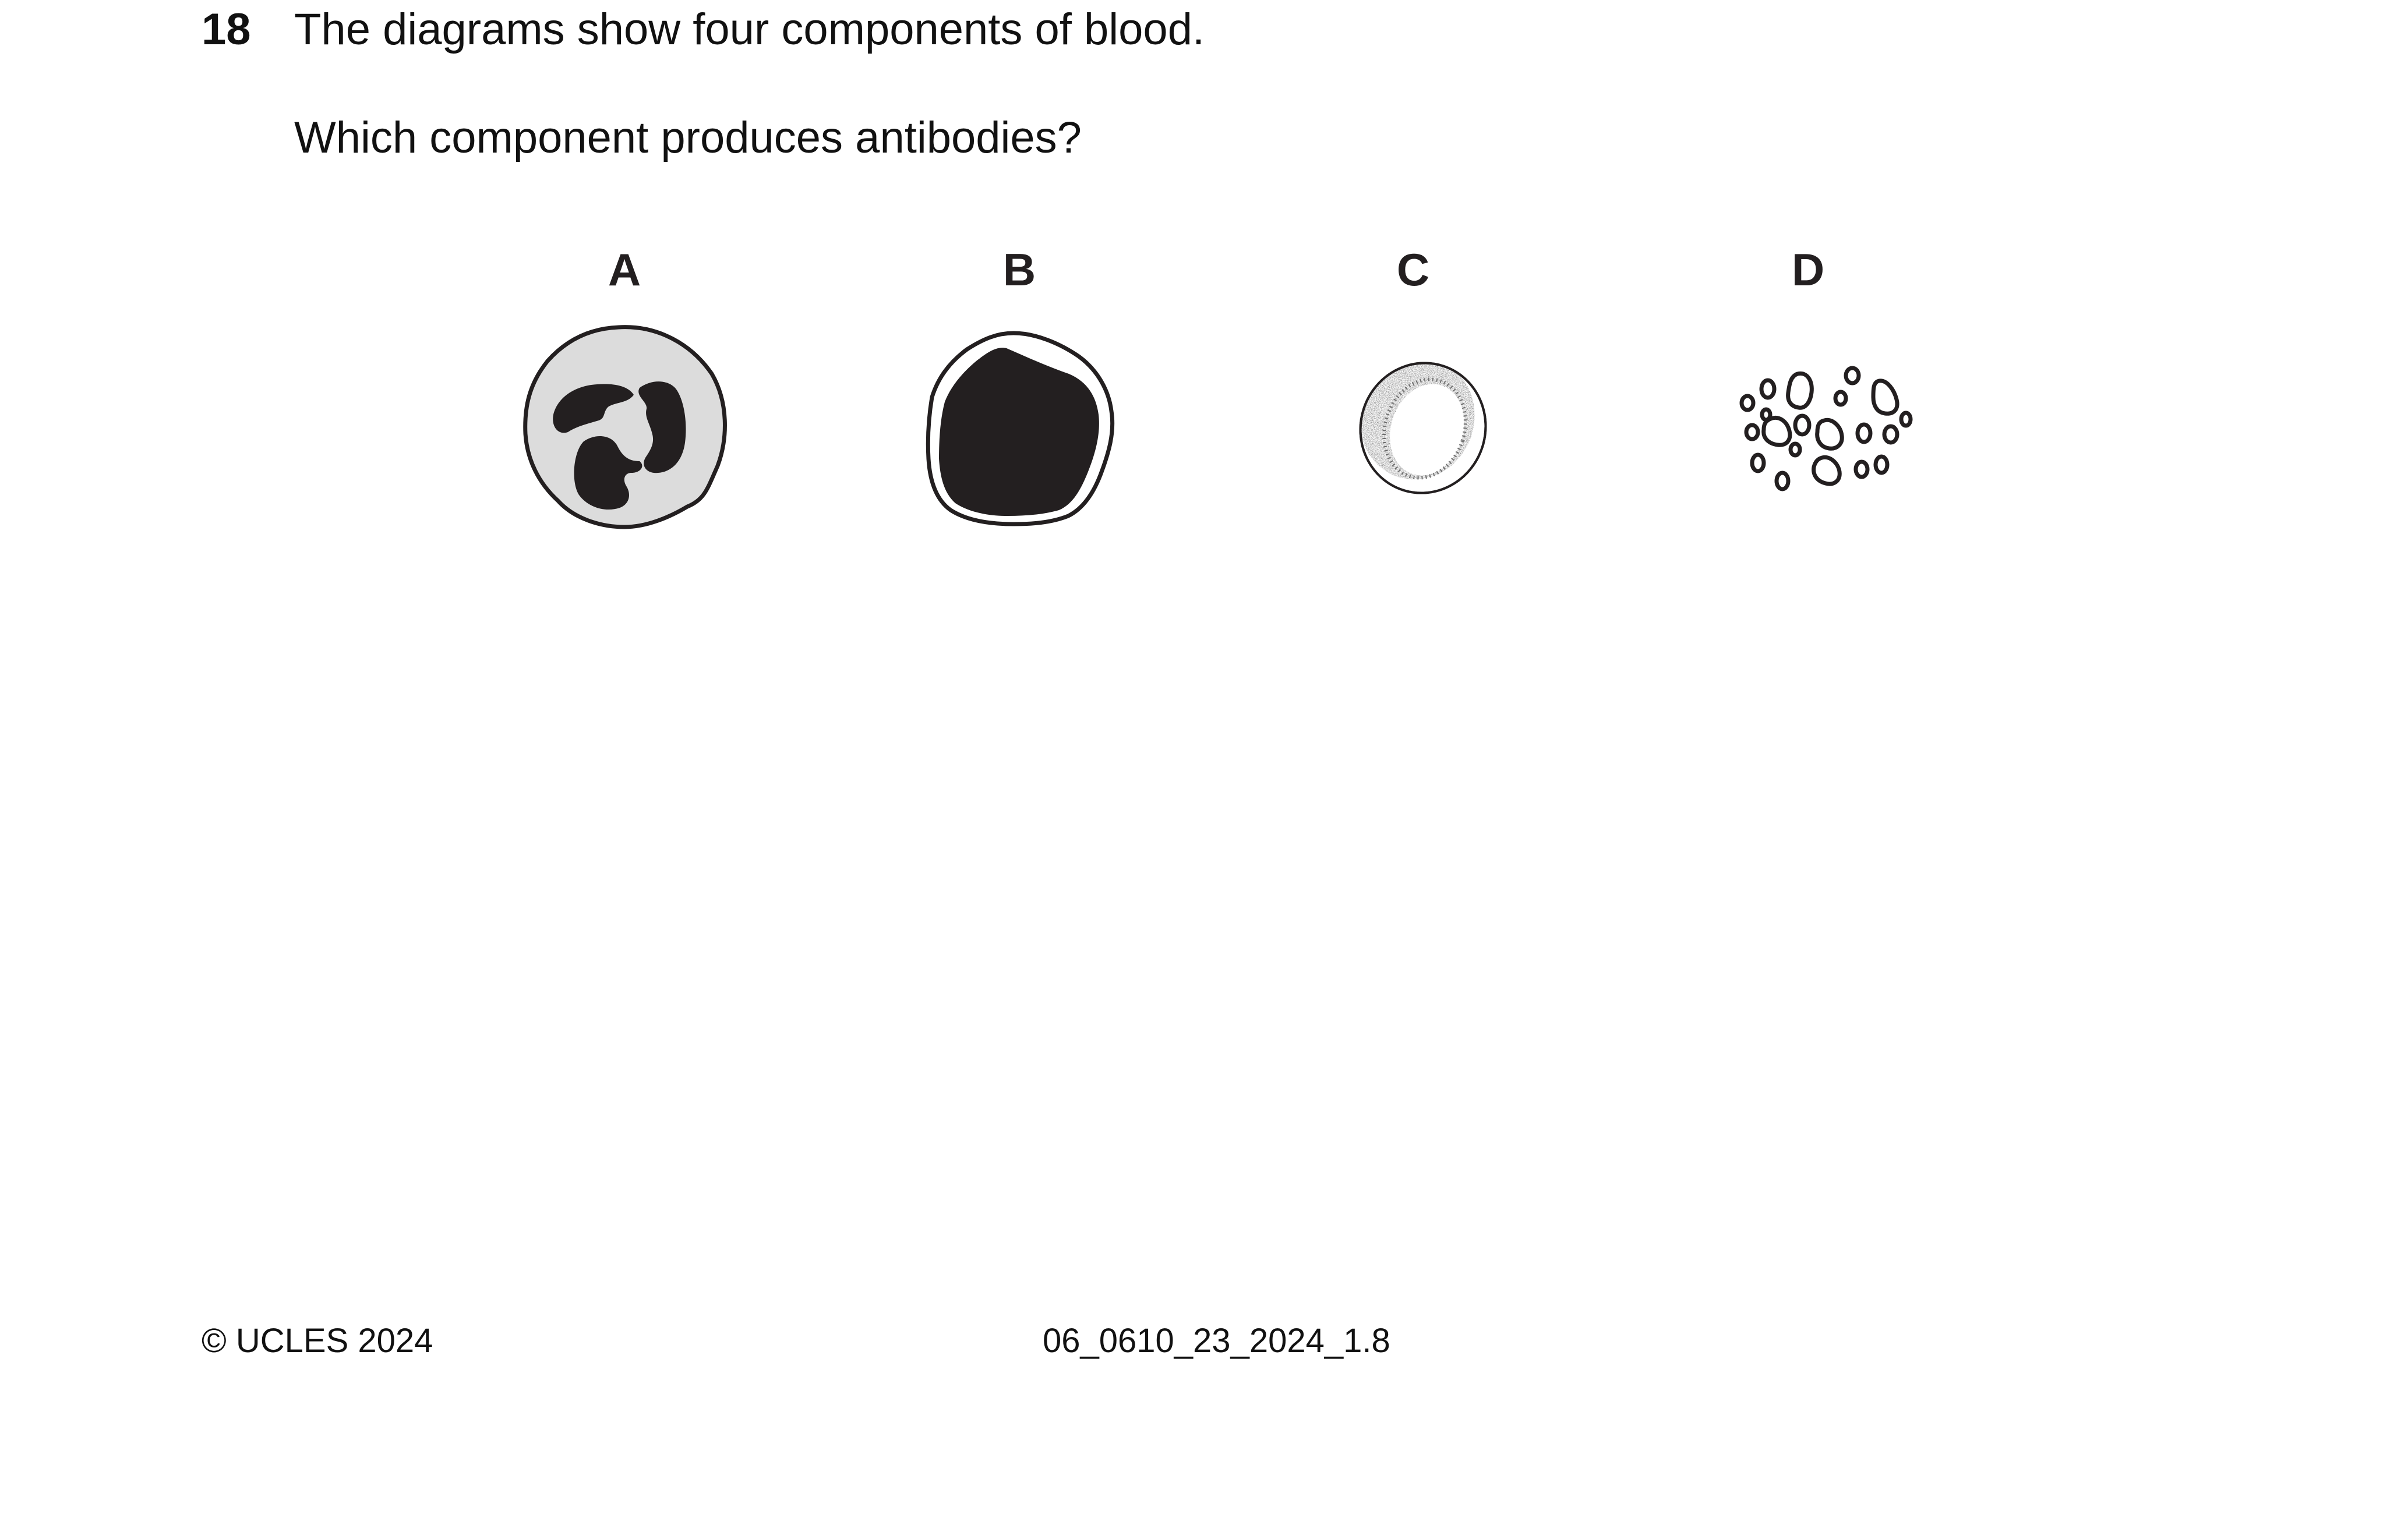 The image size is (2408, 1521). Describe the element at coordinates (624, 269) in the screenshot. I see `option-label-a: A` at that location.